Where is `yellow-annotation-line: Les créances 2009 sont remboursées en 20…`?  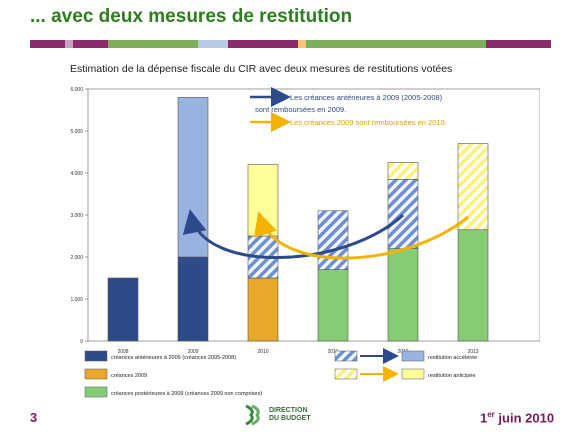 yellow-annotation-line: Les créances 2009 sont remboursées en 20… is located at coordinates (368, 122).